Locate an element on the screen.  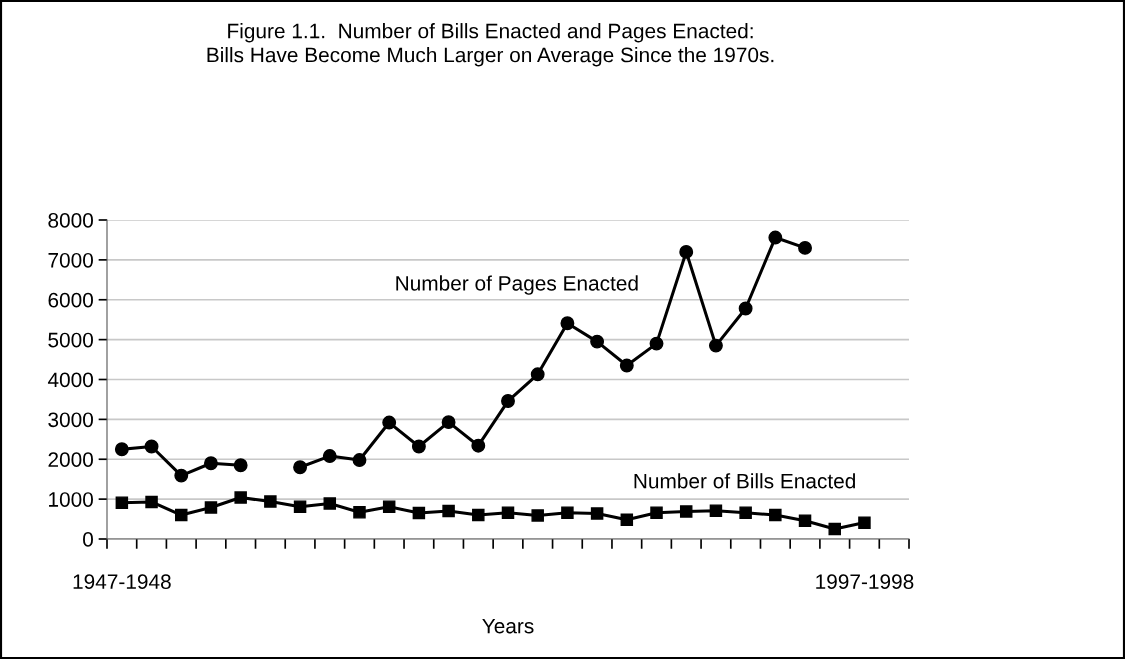
y-tick-label: 7000 is located at coordinates (70, 260).